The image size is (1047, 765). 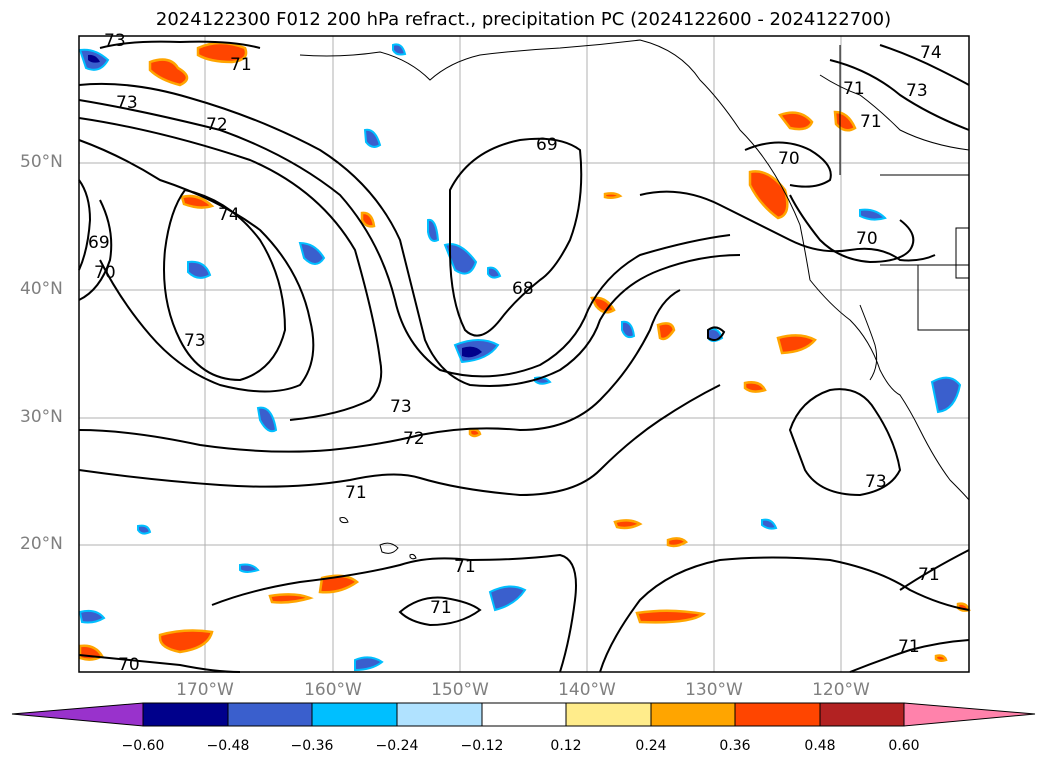 What do you see at coordinates (41, 544) in the screenshot?
I see `lat-label-20n: 20°N` at bounding box center [41, 544].